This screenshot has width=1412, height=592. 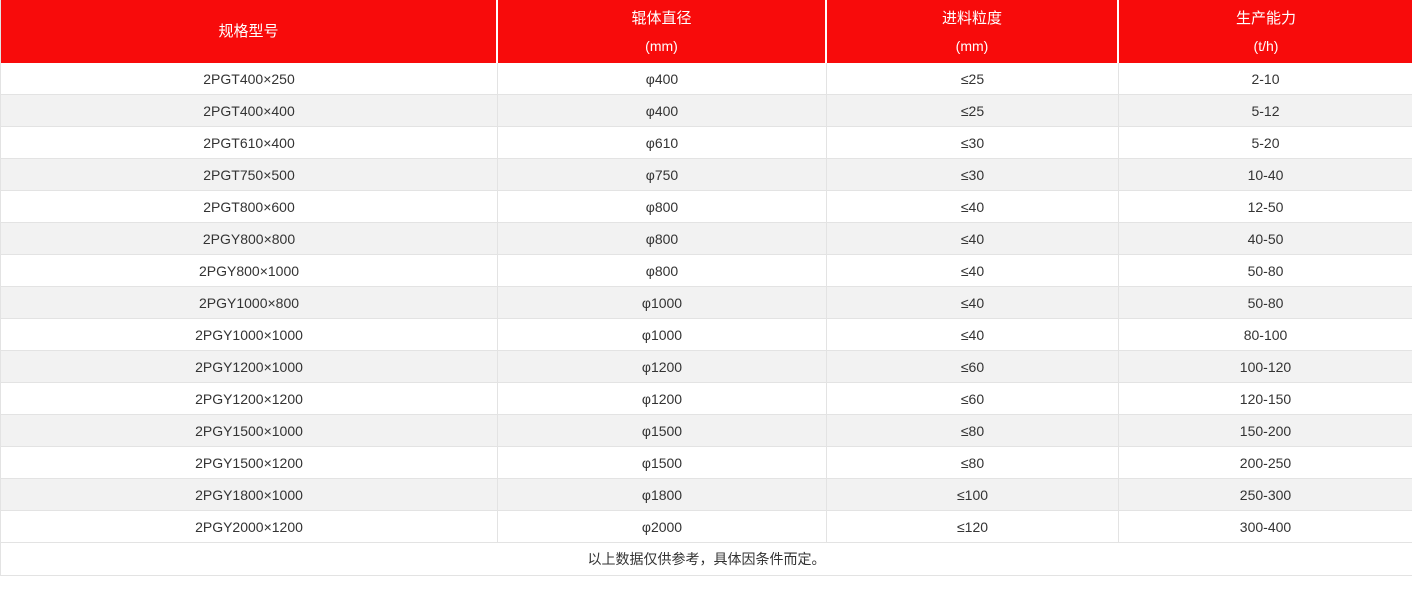 I want to click on table-cell: φ1800, so click(x=662, y=495).